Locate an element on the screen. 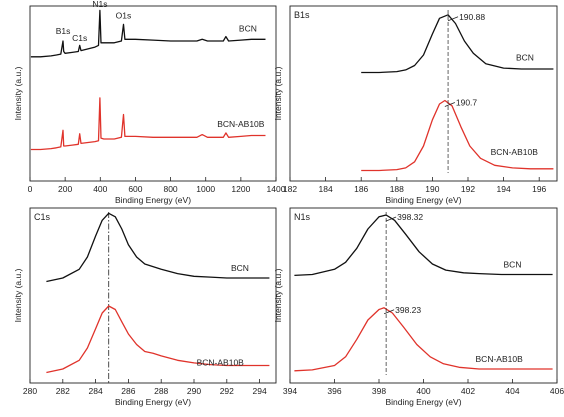  x-tick-label: 186 is located at coordinates (361, 189).